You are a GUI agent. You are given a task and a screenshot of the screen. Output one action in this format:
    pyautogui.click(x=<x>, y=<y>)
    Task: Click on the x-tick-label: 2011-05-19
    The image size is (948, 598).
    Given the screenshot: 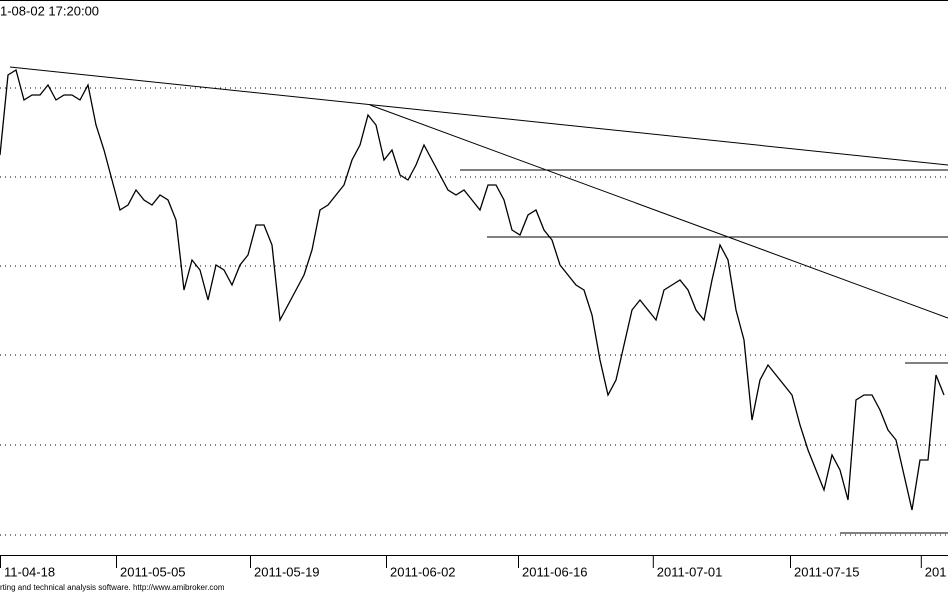 What is the action you would take?
    pyautogui.click(x=287, y=571)
    